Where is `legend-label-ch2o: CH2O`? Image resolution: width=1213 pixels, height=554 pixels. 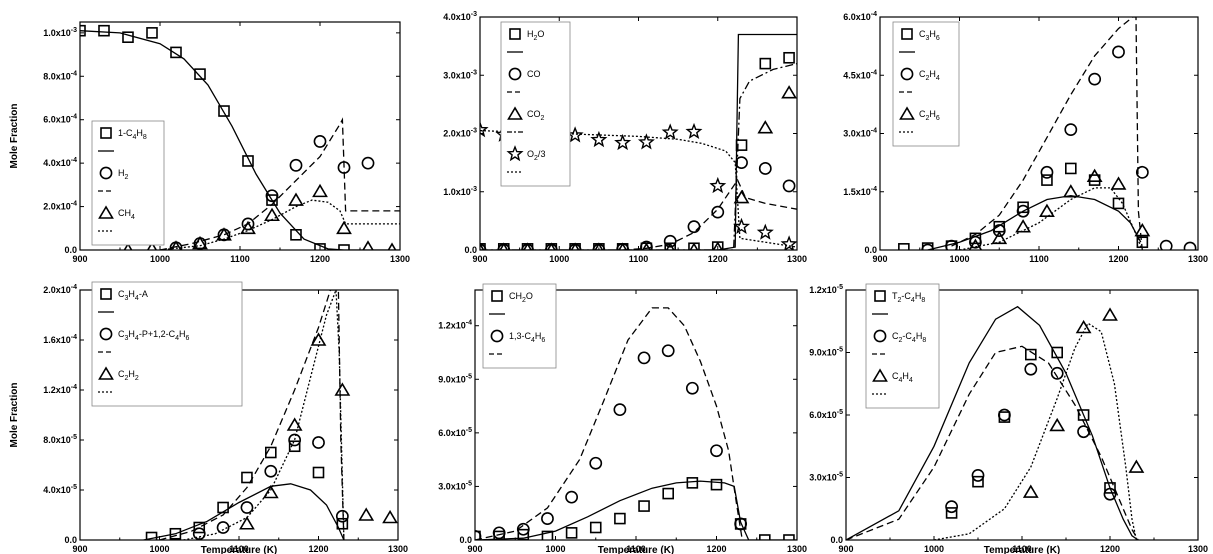
legend-label-ch2o: CH2O is located at coordinates (521, 297).